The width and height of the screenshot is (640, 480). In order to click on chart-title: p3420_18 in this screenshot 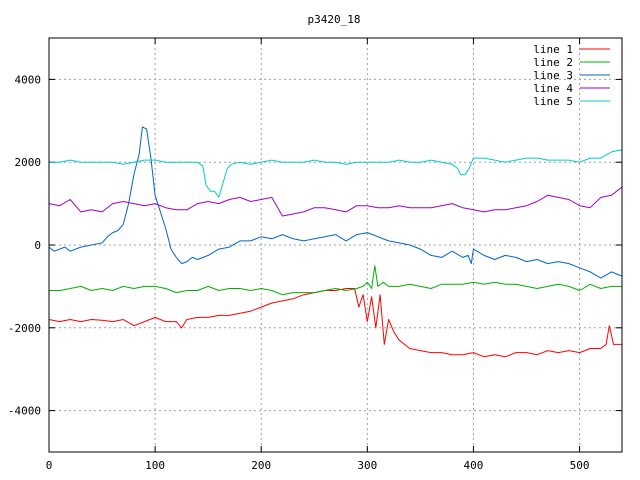, I will do `click(334, 19)`.